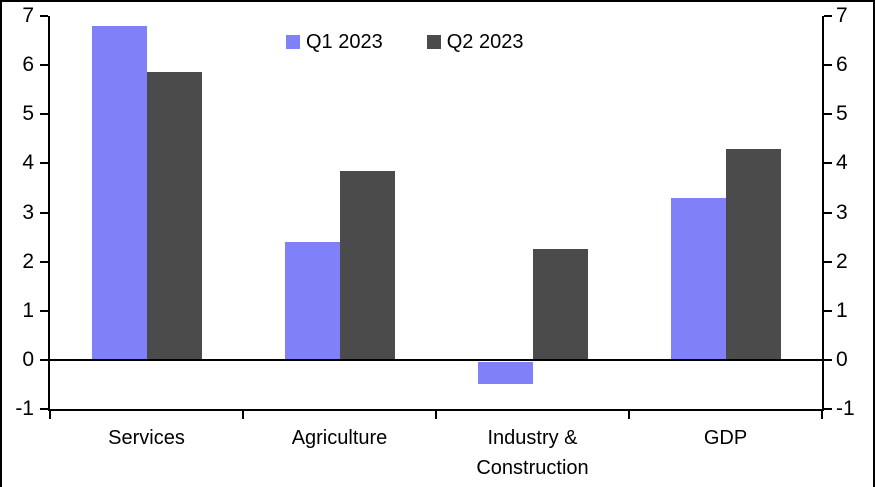 The height and width of the screenshot is (487, 875). I want to click on legend: Q1 2023 Q2 2023, so click(404, 42).